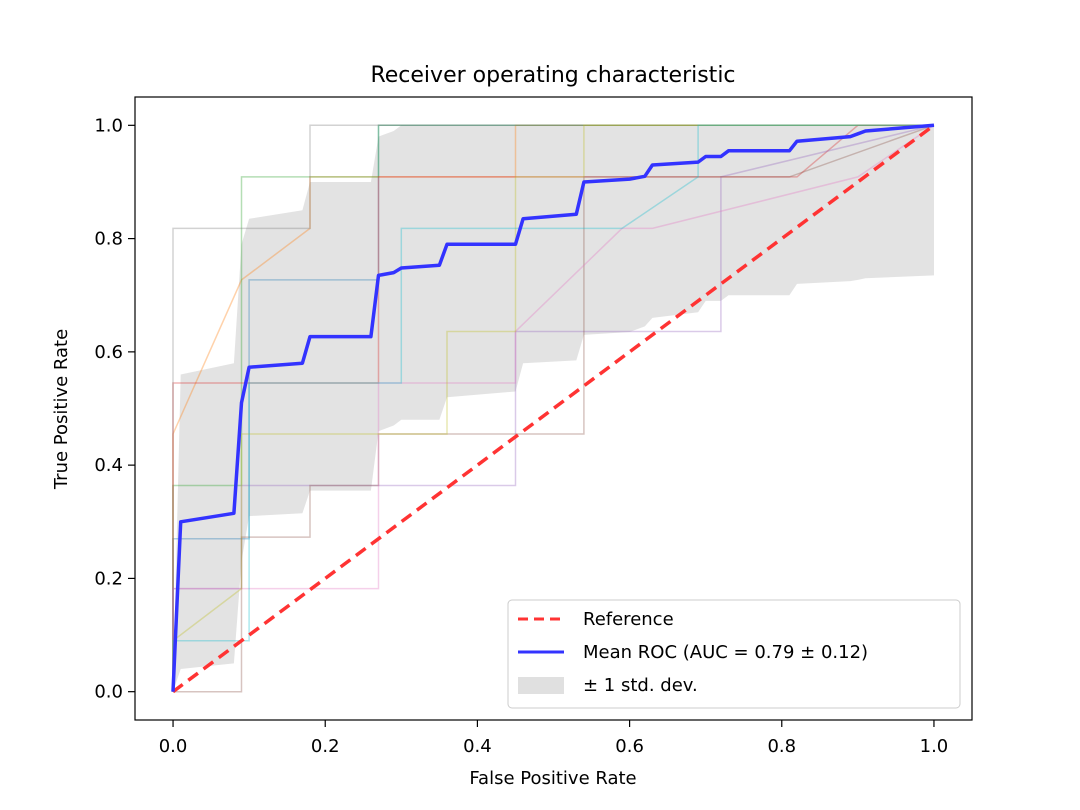 Image resolution: width=1080 pixels, height=810 pixels. I want to click on x-tick-label: 1.0, so click(934, 746).